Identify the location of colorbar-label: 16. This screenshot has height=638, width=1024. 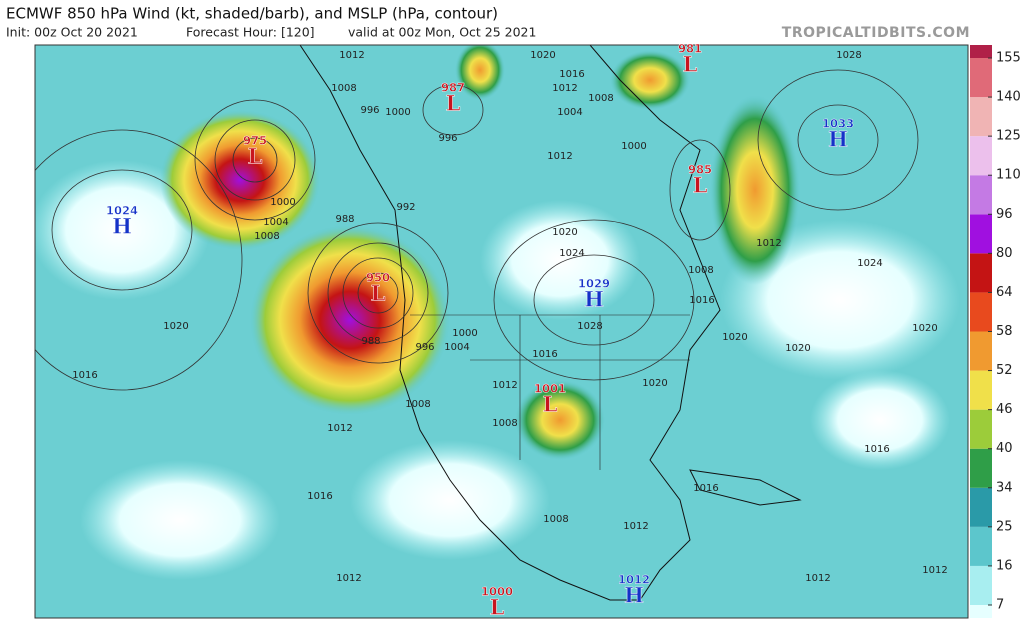
(1004, 565).